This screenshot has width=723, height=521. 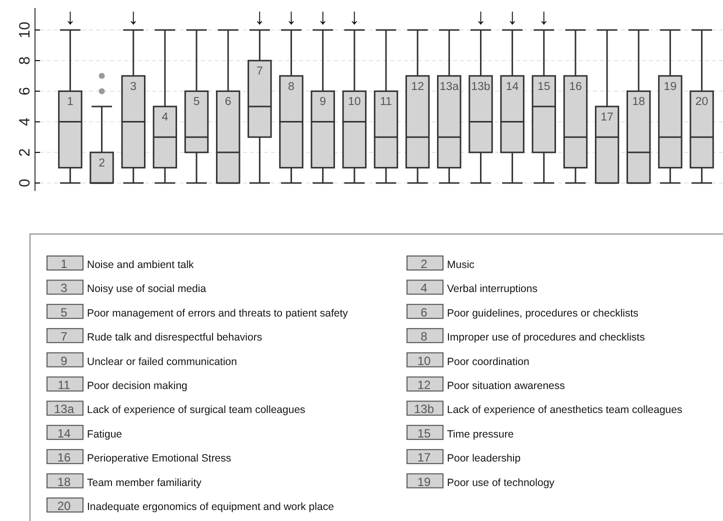 I want to click on y-tick-label: 0, so click(x=25, y=183).